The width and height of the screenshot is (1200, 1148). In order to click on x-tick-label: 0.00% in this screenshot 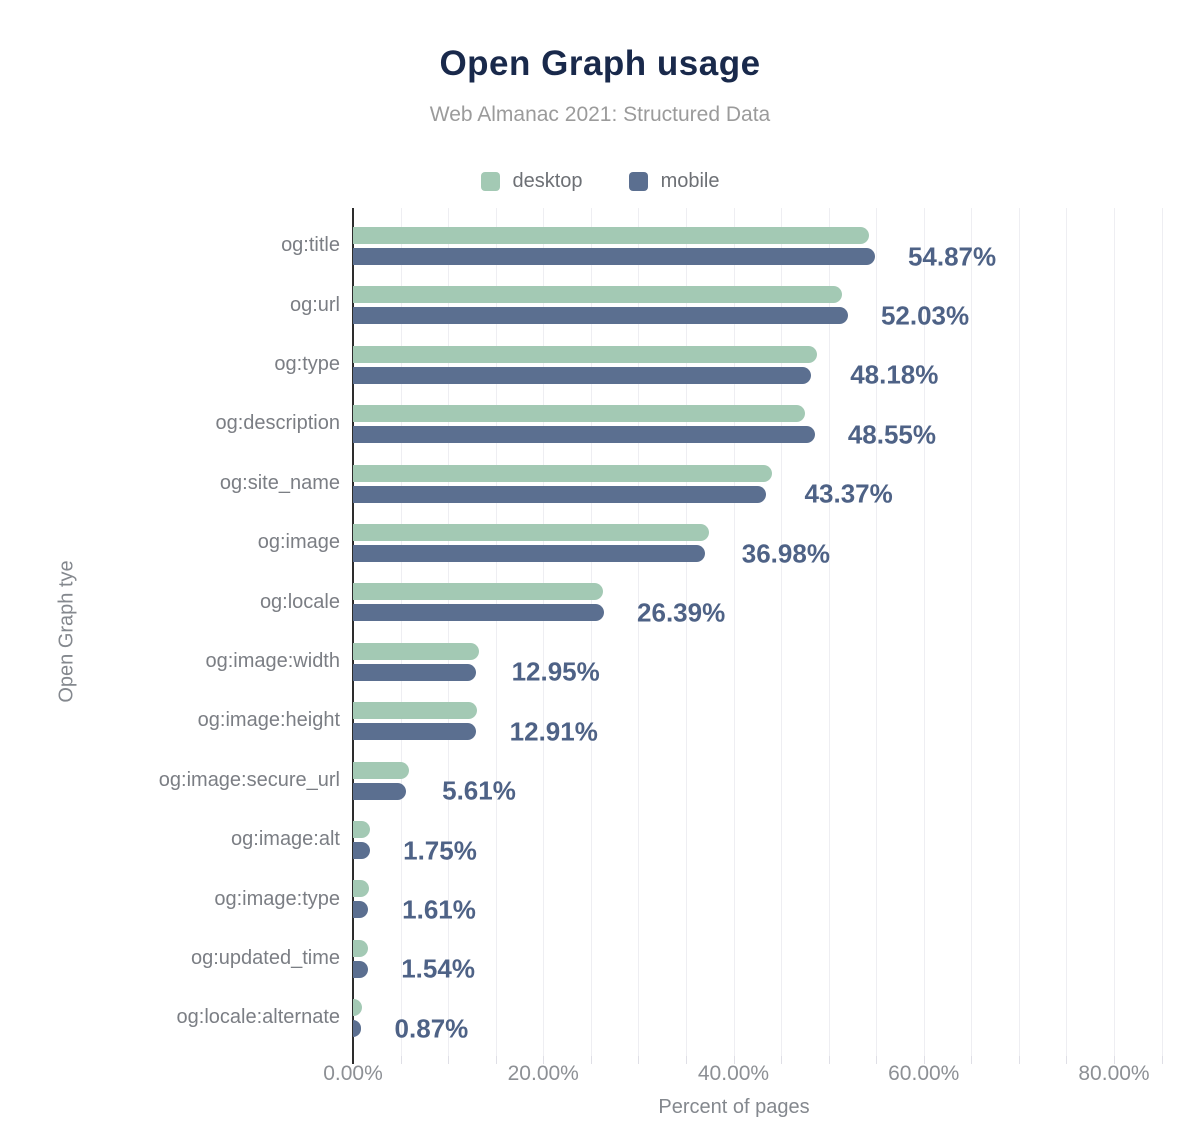, I will do `click(353, 1073)`.